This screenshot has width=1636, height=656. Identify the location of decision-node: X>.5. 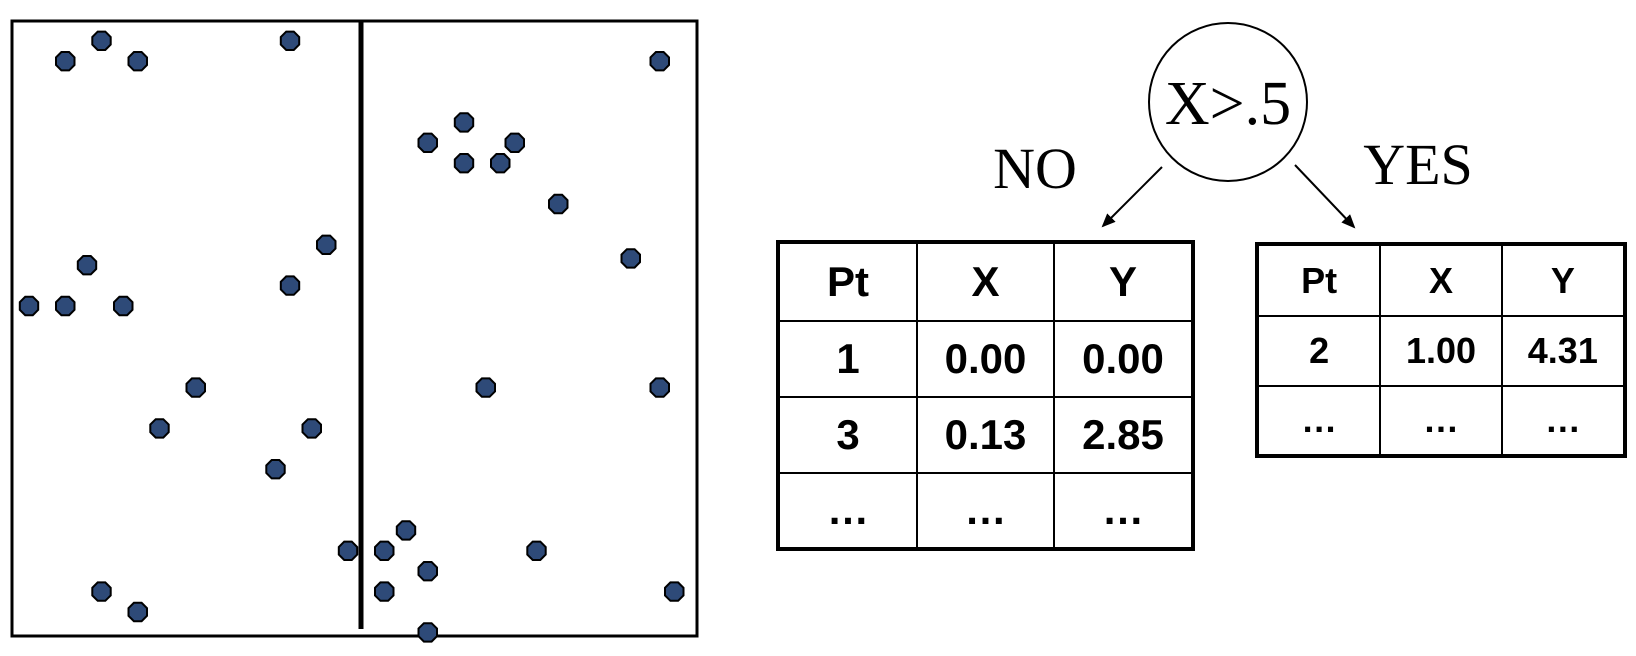
(1228, 102).